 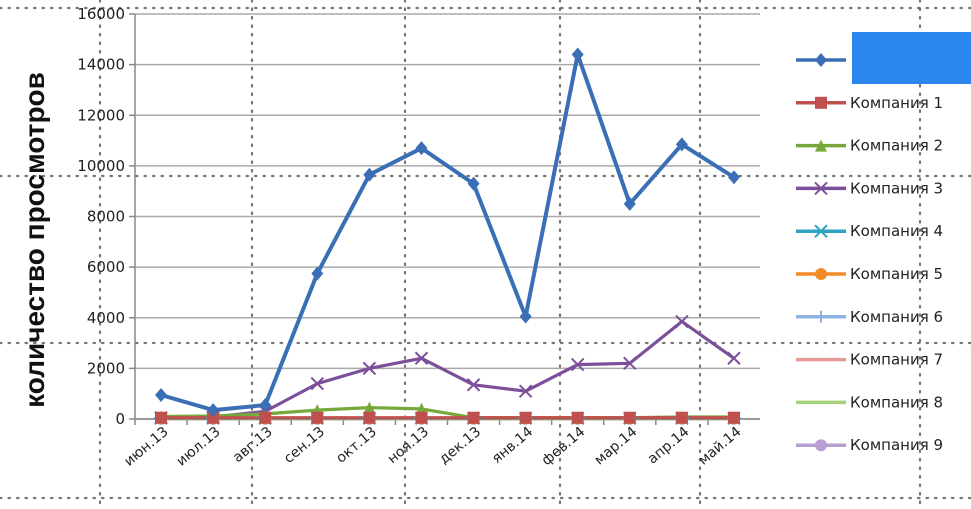 I want to click on x-tick-label: май.14, so click(x=720, y=446).